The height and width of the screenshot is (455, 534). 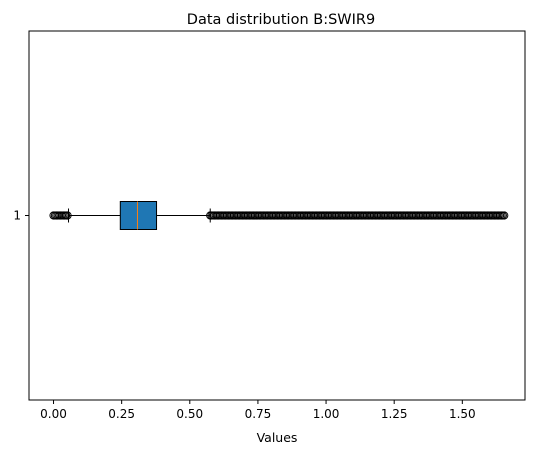 What do you see at coordinates (258, 414) in the screenshot?
I see `x-tick-label: 0.75` at bounding box center [258, 414].